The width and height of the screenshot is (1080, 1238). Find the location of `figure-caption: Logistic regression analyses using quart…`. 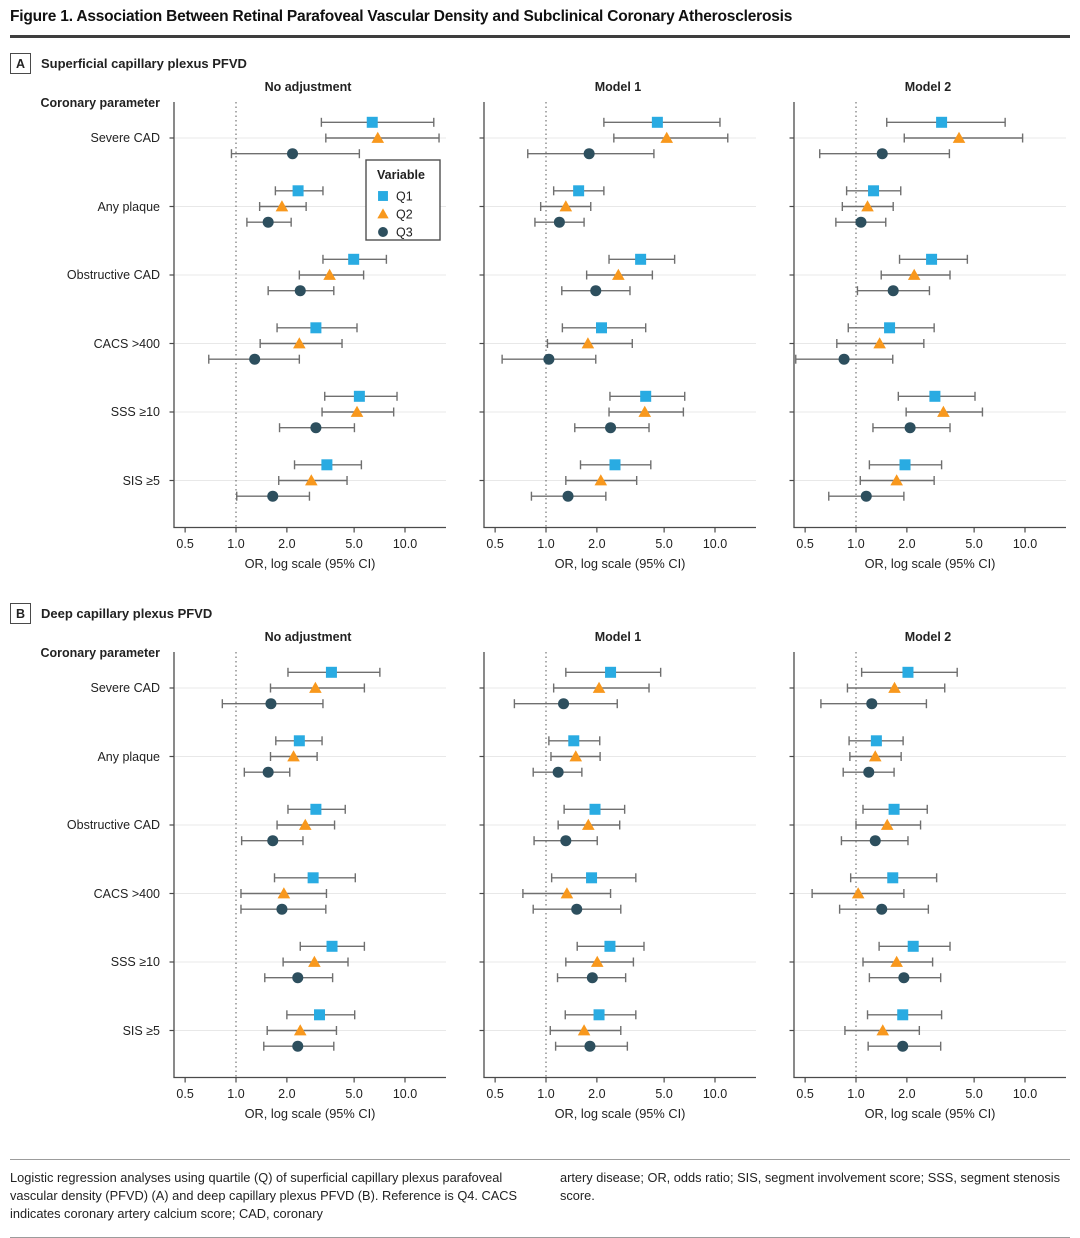

figure-caption: Logistic regression analyses using quart… is located at coordinates (540, 1191).